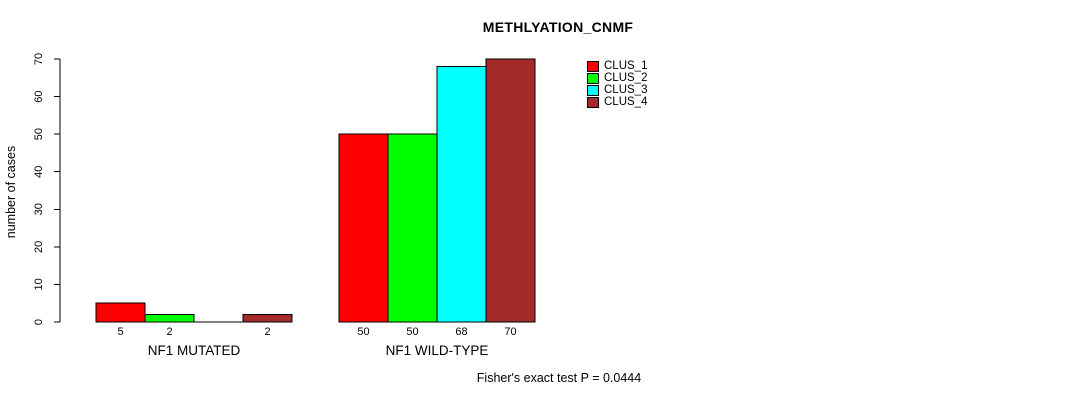 This screenshot has width=1090, height=400. I want to click on chart-legend: CLUS_1 CLUS_2 CLUS_3 CLUS_4, so click(617, 84).